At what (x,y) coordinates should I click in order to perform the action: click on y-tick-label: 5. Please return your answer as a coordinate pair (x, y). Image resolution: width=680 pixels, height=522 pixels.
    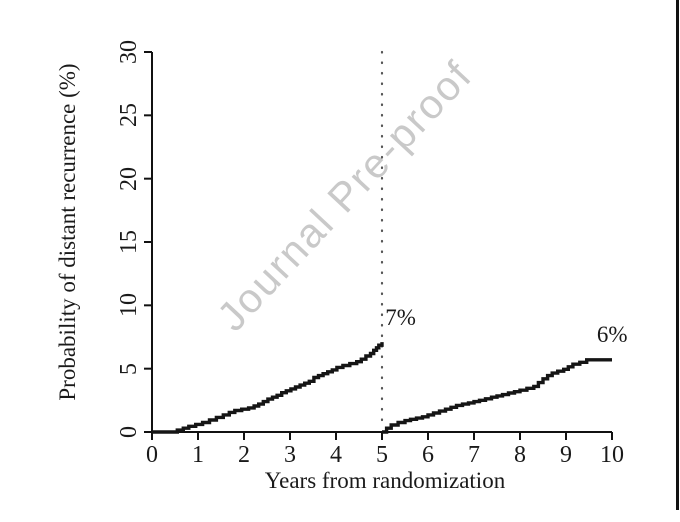
    Looking at the image, I should click on (129, 368).